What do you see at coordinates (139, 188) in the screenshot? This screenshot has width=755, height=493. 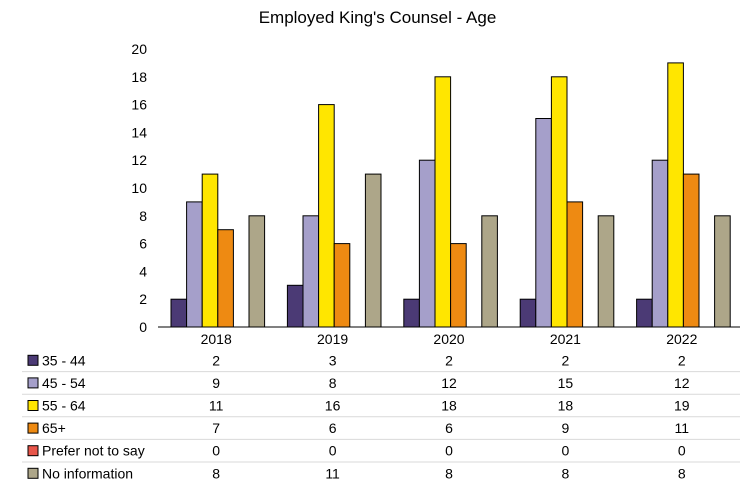 I see `y-tick-label: 10` at bounding box center [139, 188].